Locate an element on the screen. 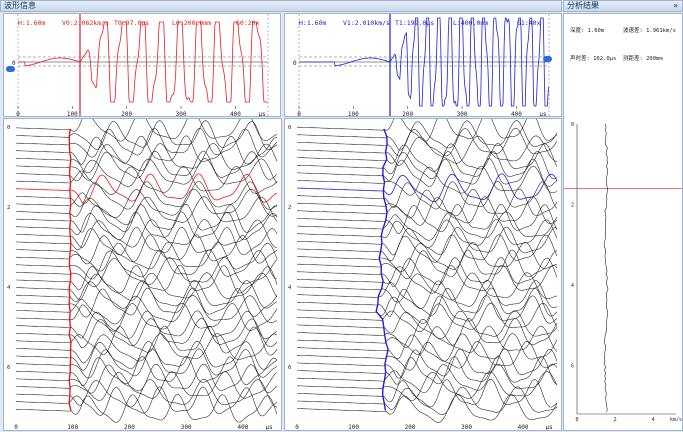 This screenshot has width=683, height=432. profile-x-tick-label: 4 is located at coordinates (653, 420).